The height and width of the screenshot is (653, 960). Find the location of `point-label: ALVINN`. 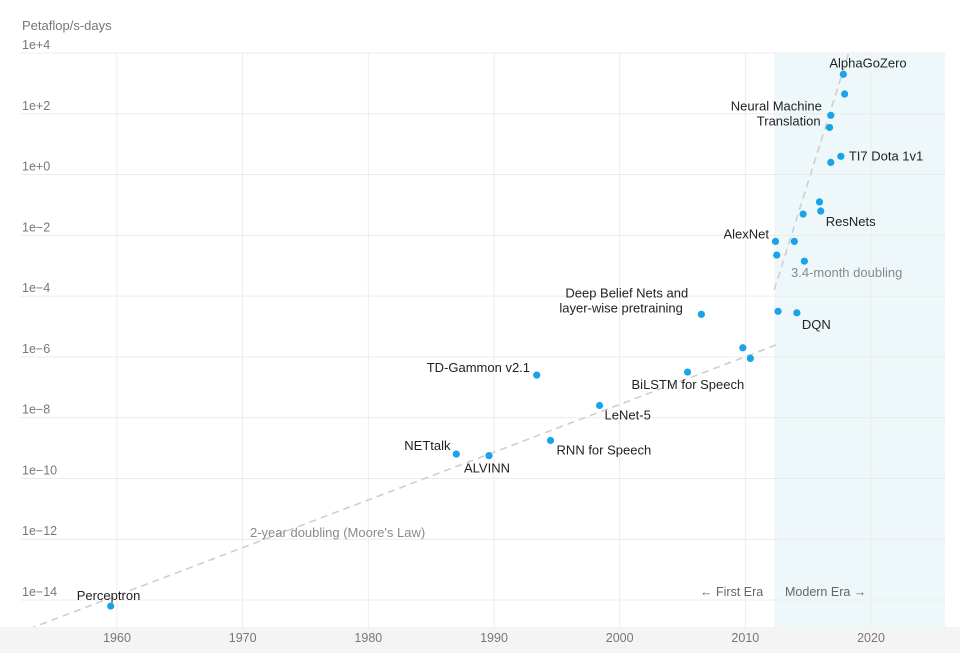

point-label: ALVINN is located at coordinates (487, 468).